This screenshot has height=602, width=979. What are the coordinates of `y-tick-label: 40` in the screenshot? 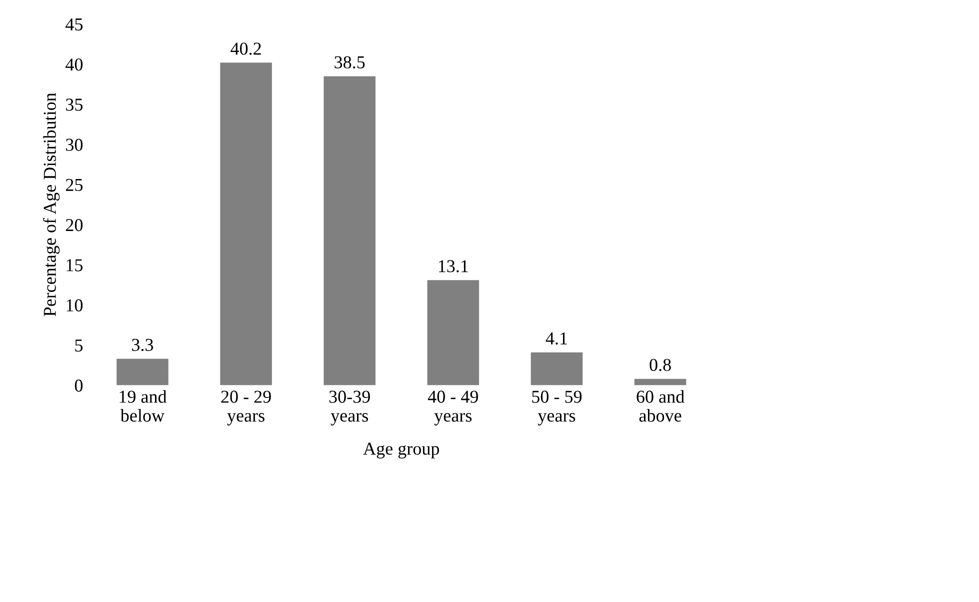 It's located at (74, 64).